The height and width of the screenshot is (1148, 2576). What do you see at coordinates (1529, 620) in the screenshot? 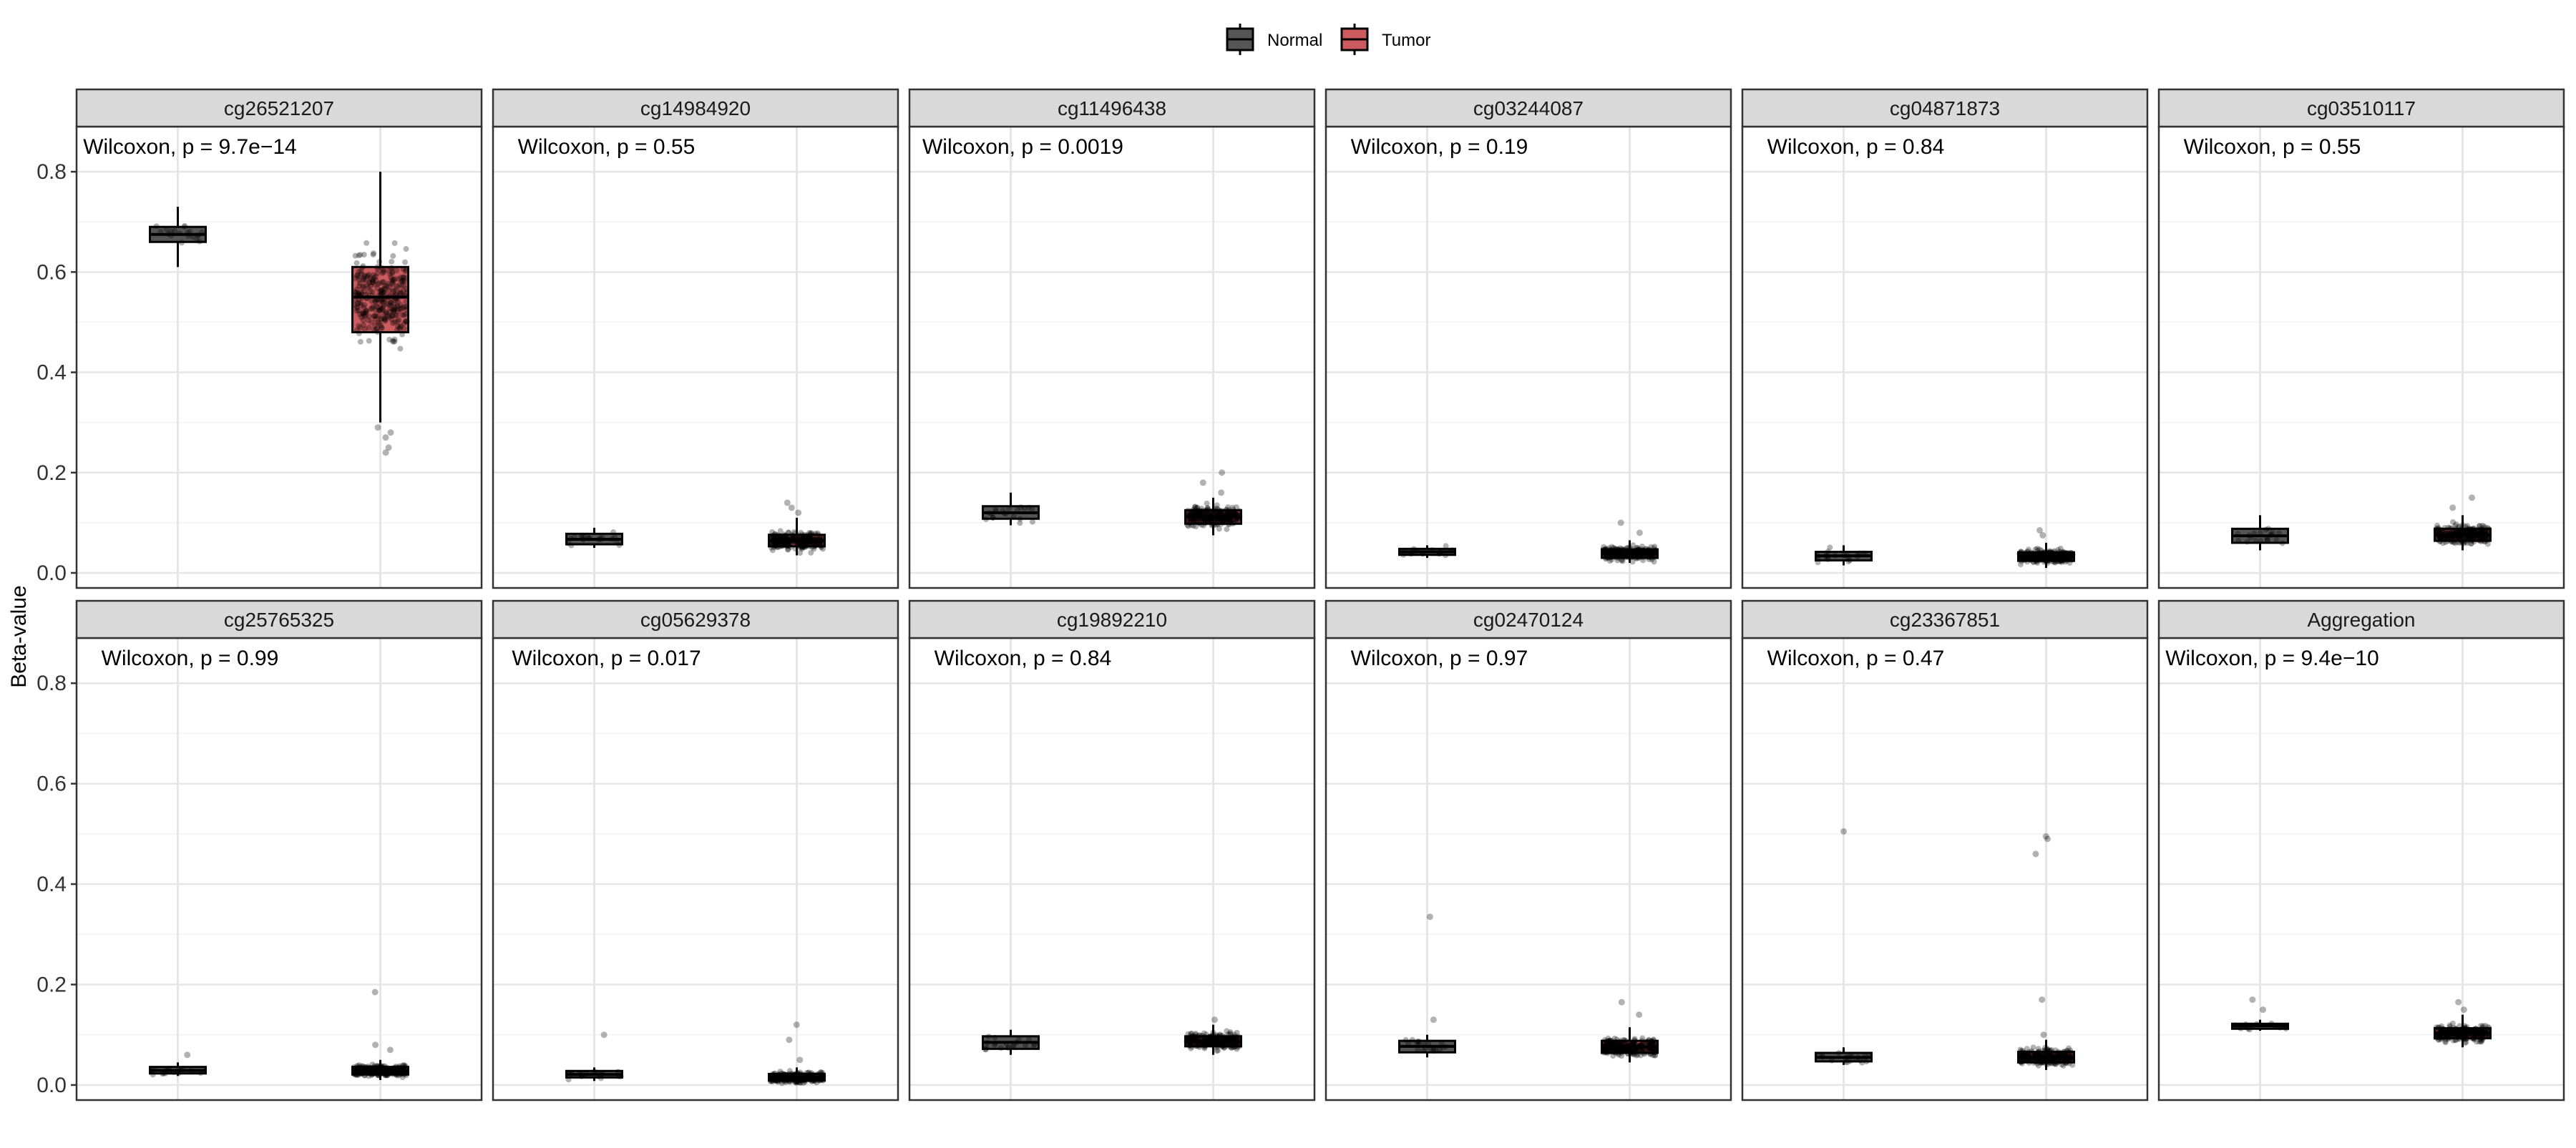
I see `facet-strip-title: cg02470124` at bounding box center [1529, 620].